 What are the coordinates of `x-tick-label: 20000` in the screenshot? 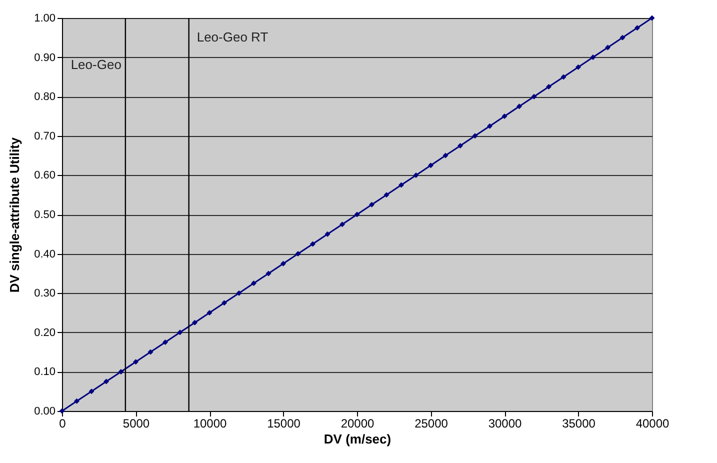 It's located at (357, 423).